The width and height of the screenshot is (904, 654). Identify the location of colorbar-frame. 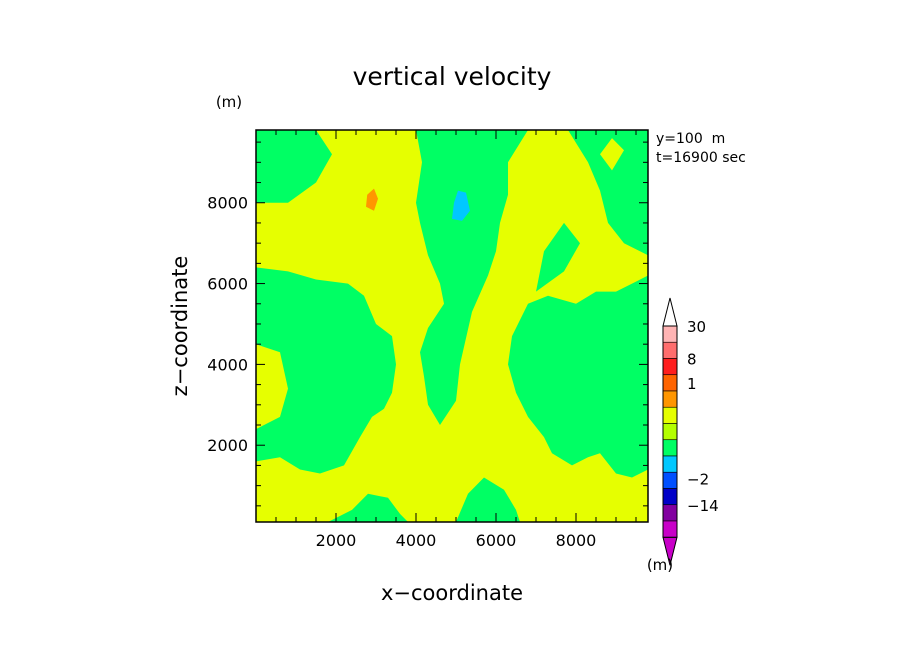
(670, 431).